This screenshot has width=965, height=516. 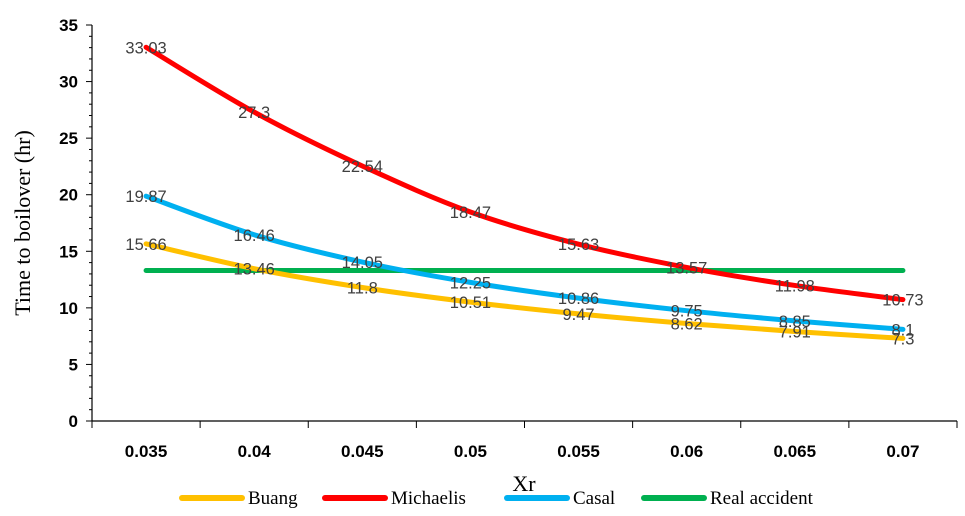 I want to click on y-tick-label: 20, so click(x=68, y=195).